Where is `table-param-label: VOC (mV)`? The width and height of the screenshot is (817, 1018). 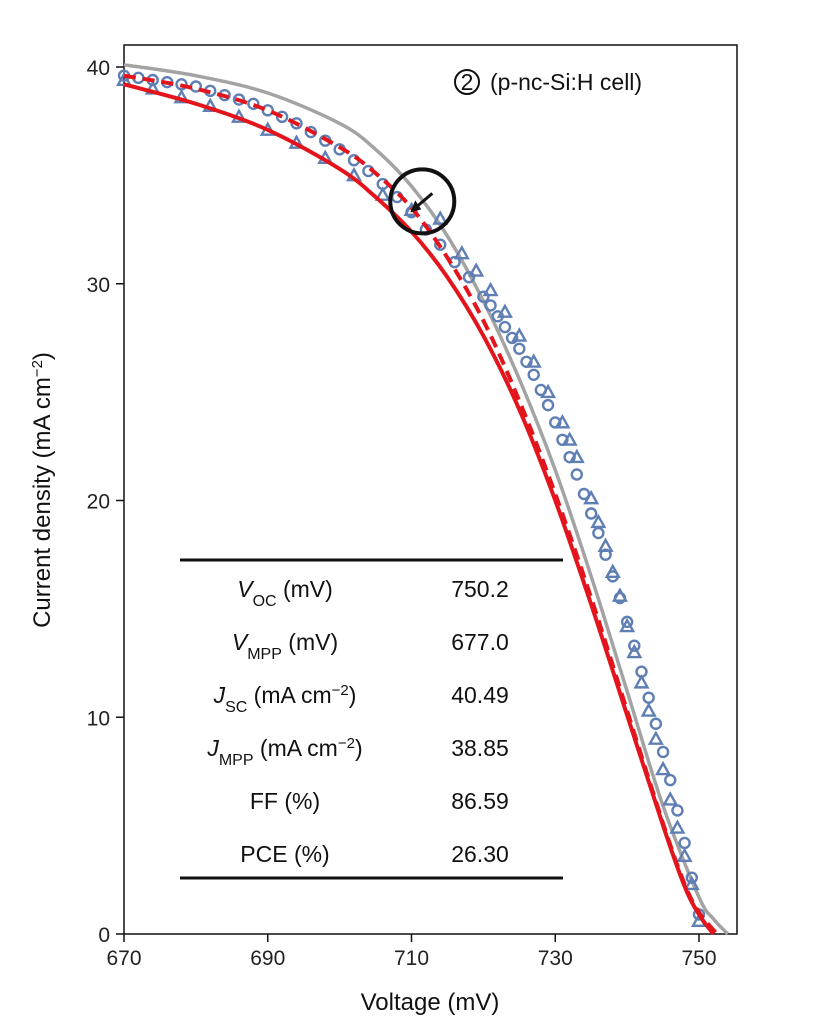 table-param-label: VOC (mV) is located at coordinates (285, 593).